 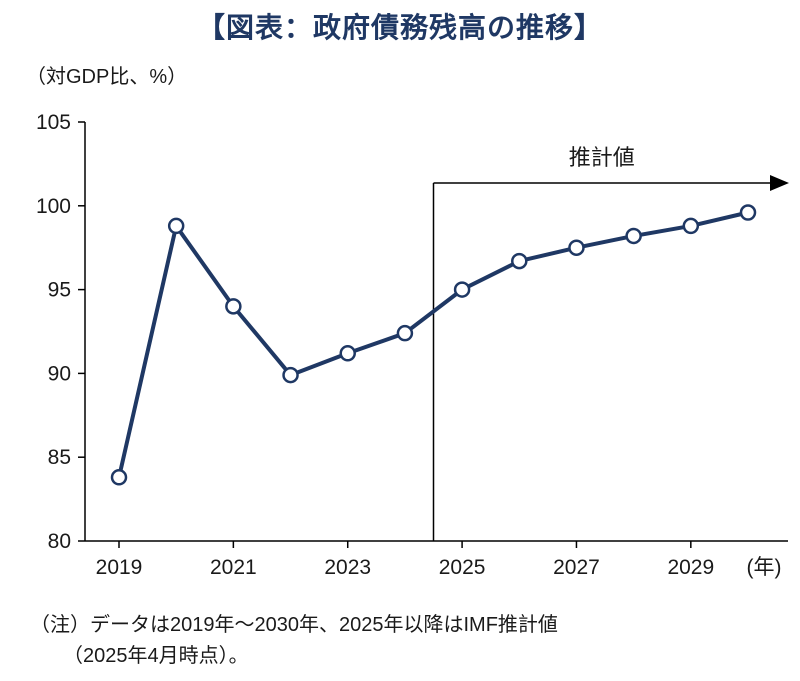 What do you see at coordinates (53, 122) in the screenshot?
I see `y-tick-label: 105` at bounding box center [53, 122].